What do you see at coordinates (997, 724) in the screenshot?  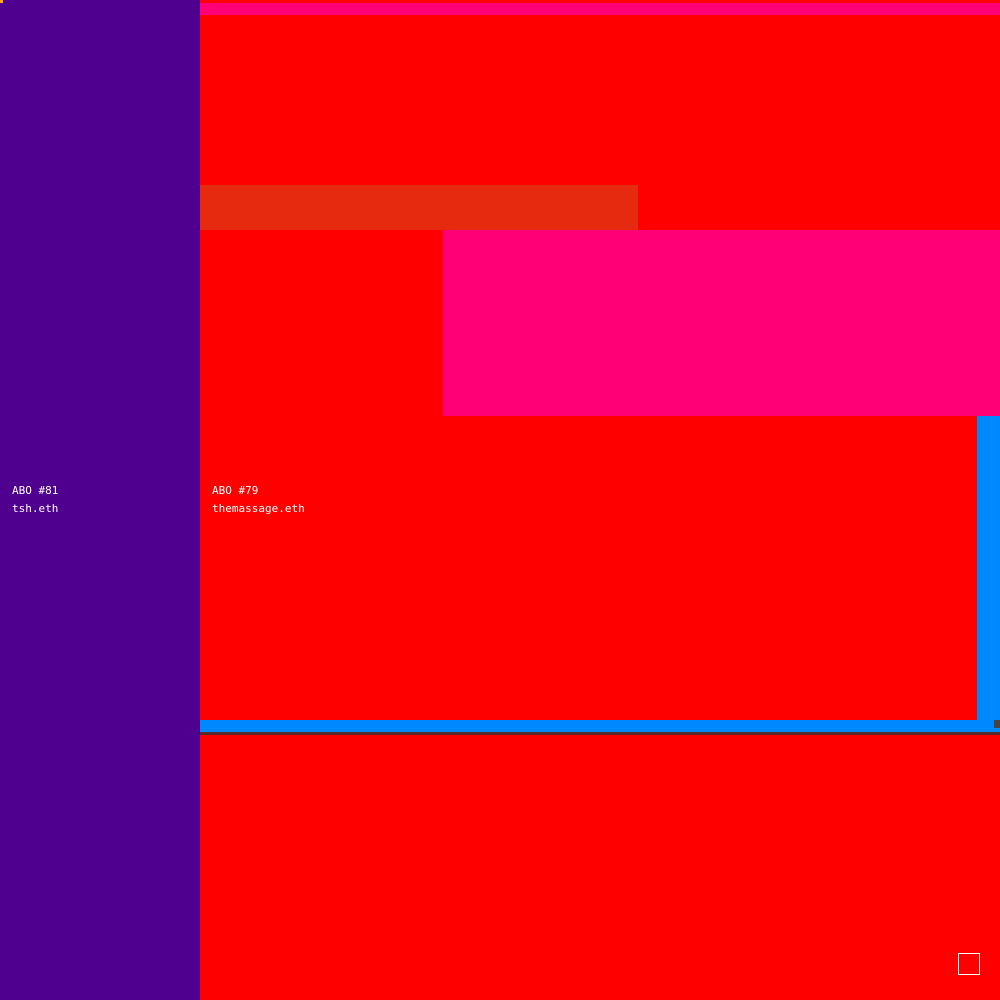 I see `gray-small-tile` at bounding box center [997, 724].